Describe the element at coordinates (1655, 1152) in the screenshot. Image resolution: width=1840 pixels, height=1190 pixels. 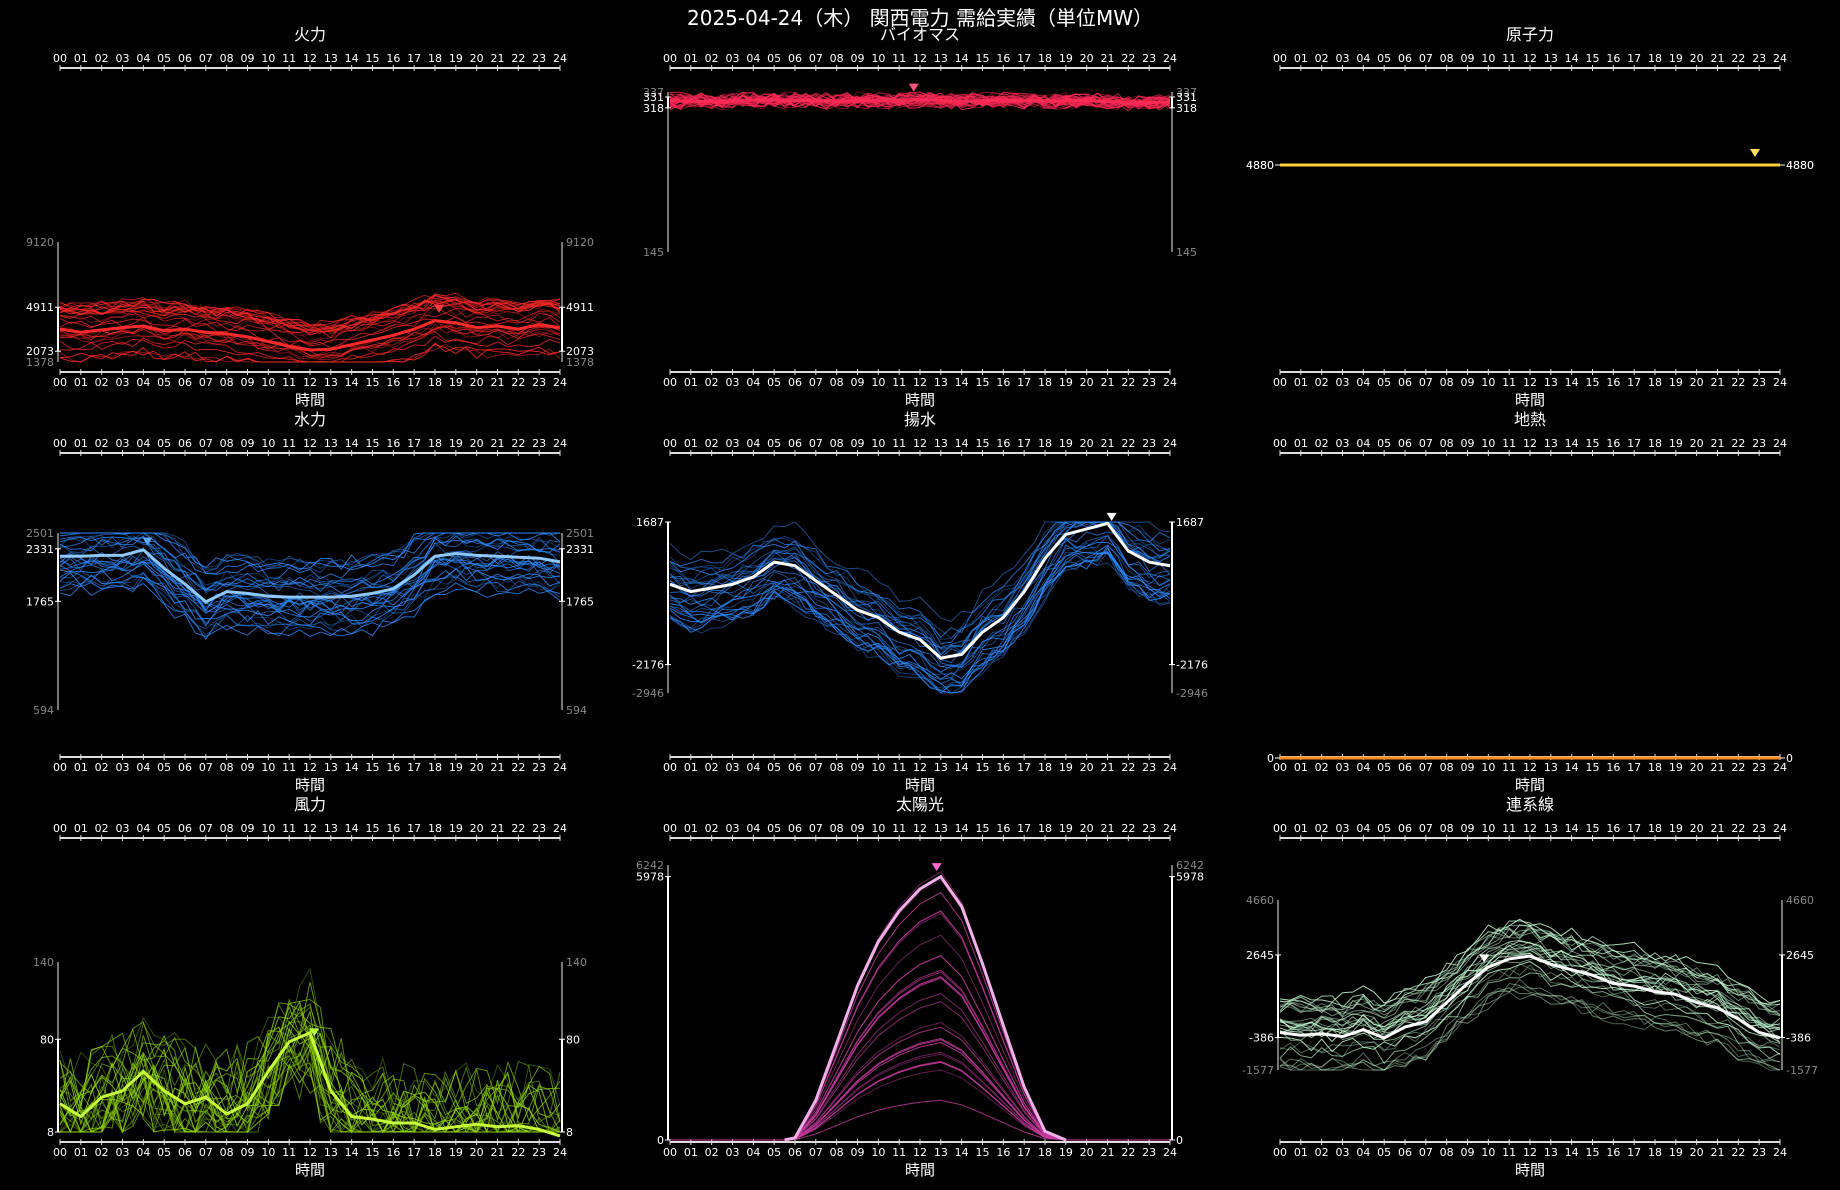
I see `panel-8-x-tick-label: 18` at that location.